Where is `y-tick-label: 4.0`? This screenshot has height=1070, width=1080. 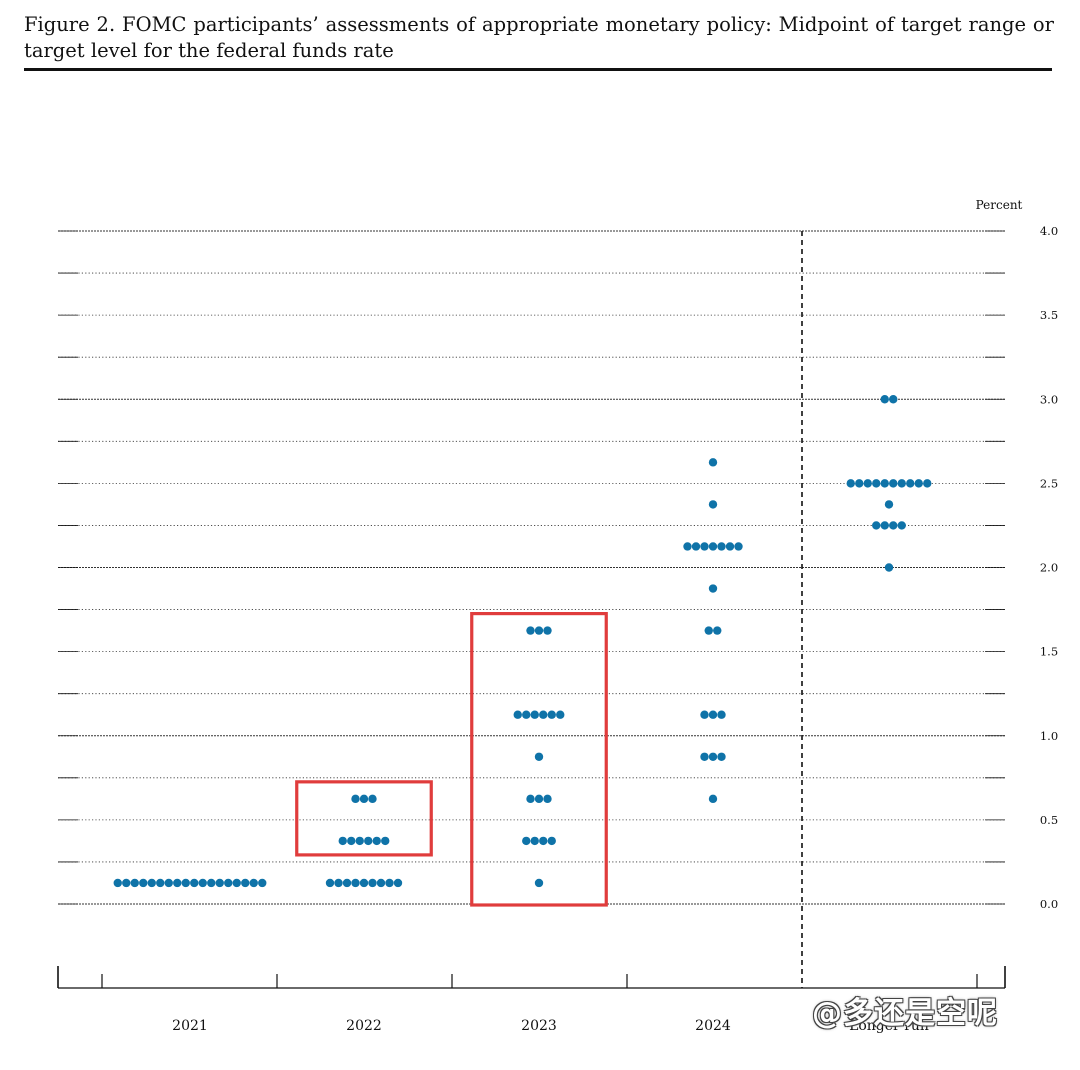 y-tick-label: 4.0 is located at coordinates (1049, 231).